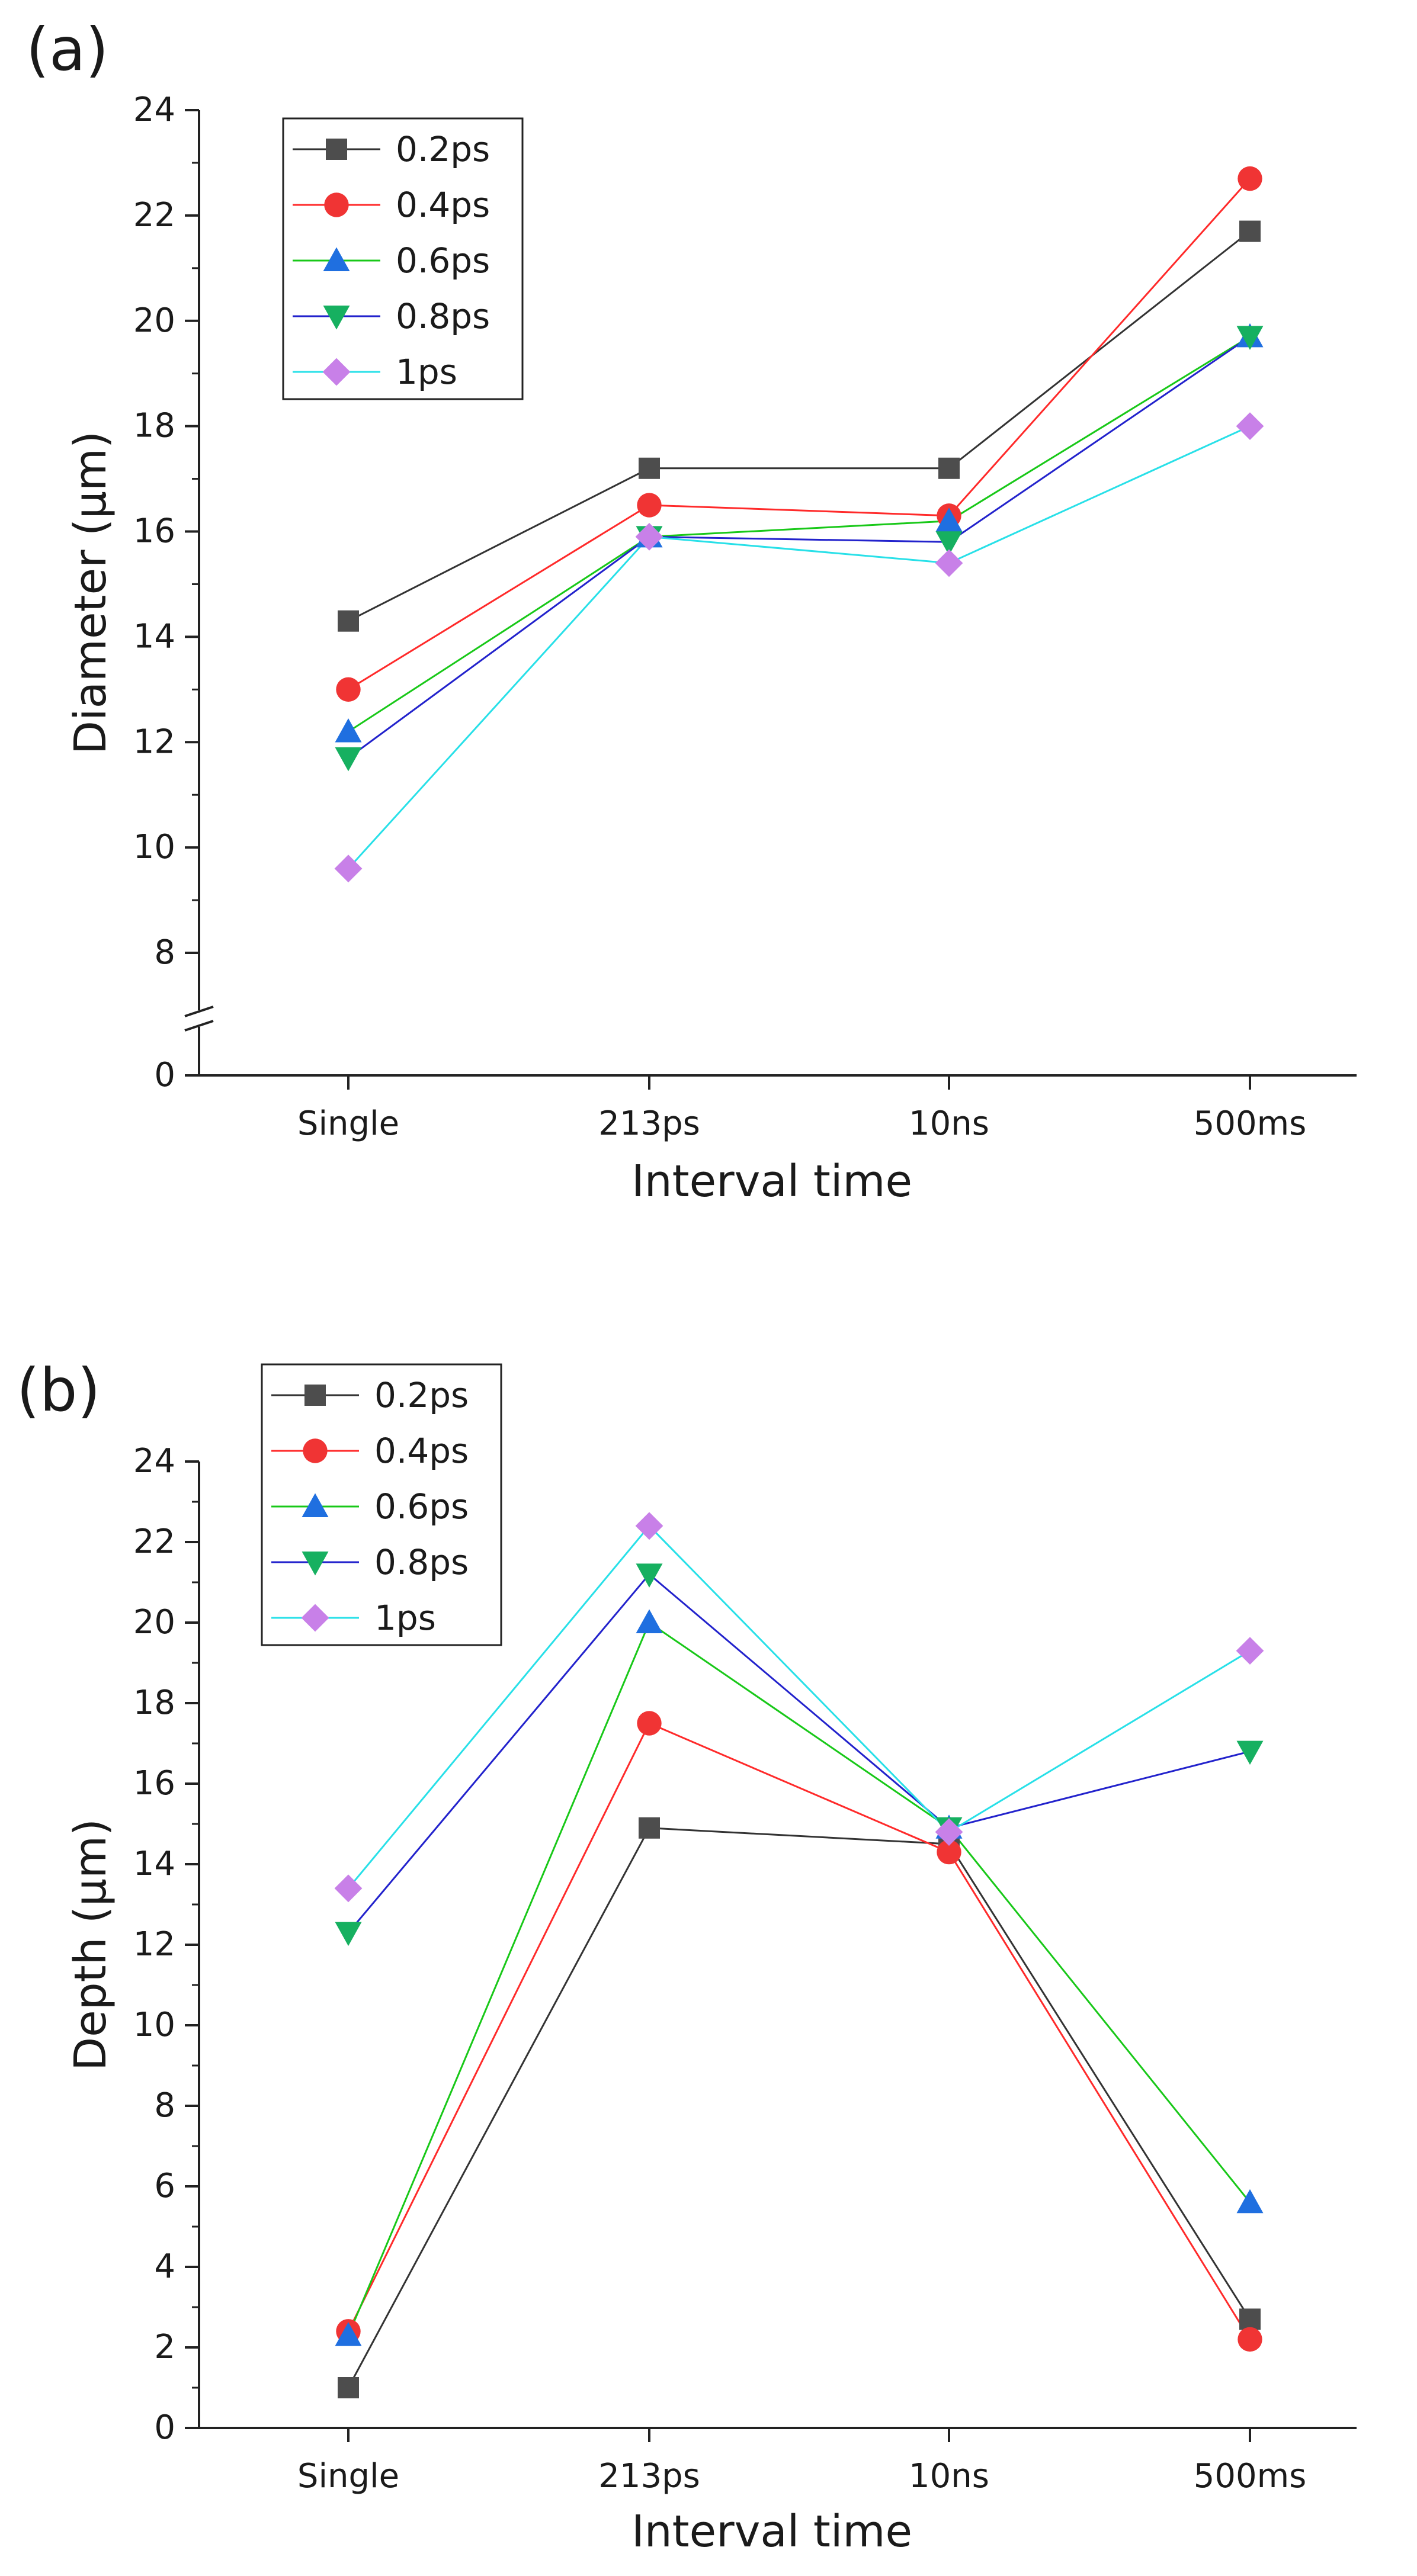  What do you see at coordinates (949, 1123) in the screenshot?
I see `x-tick-label: 10ns` at bounding box center [949, 1123].